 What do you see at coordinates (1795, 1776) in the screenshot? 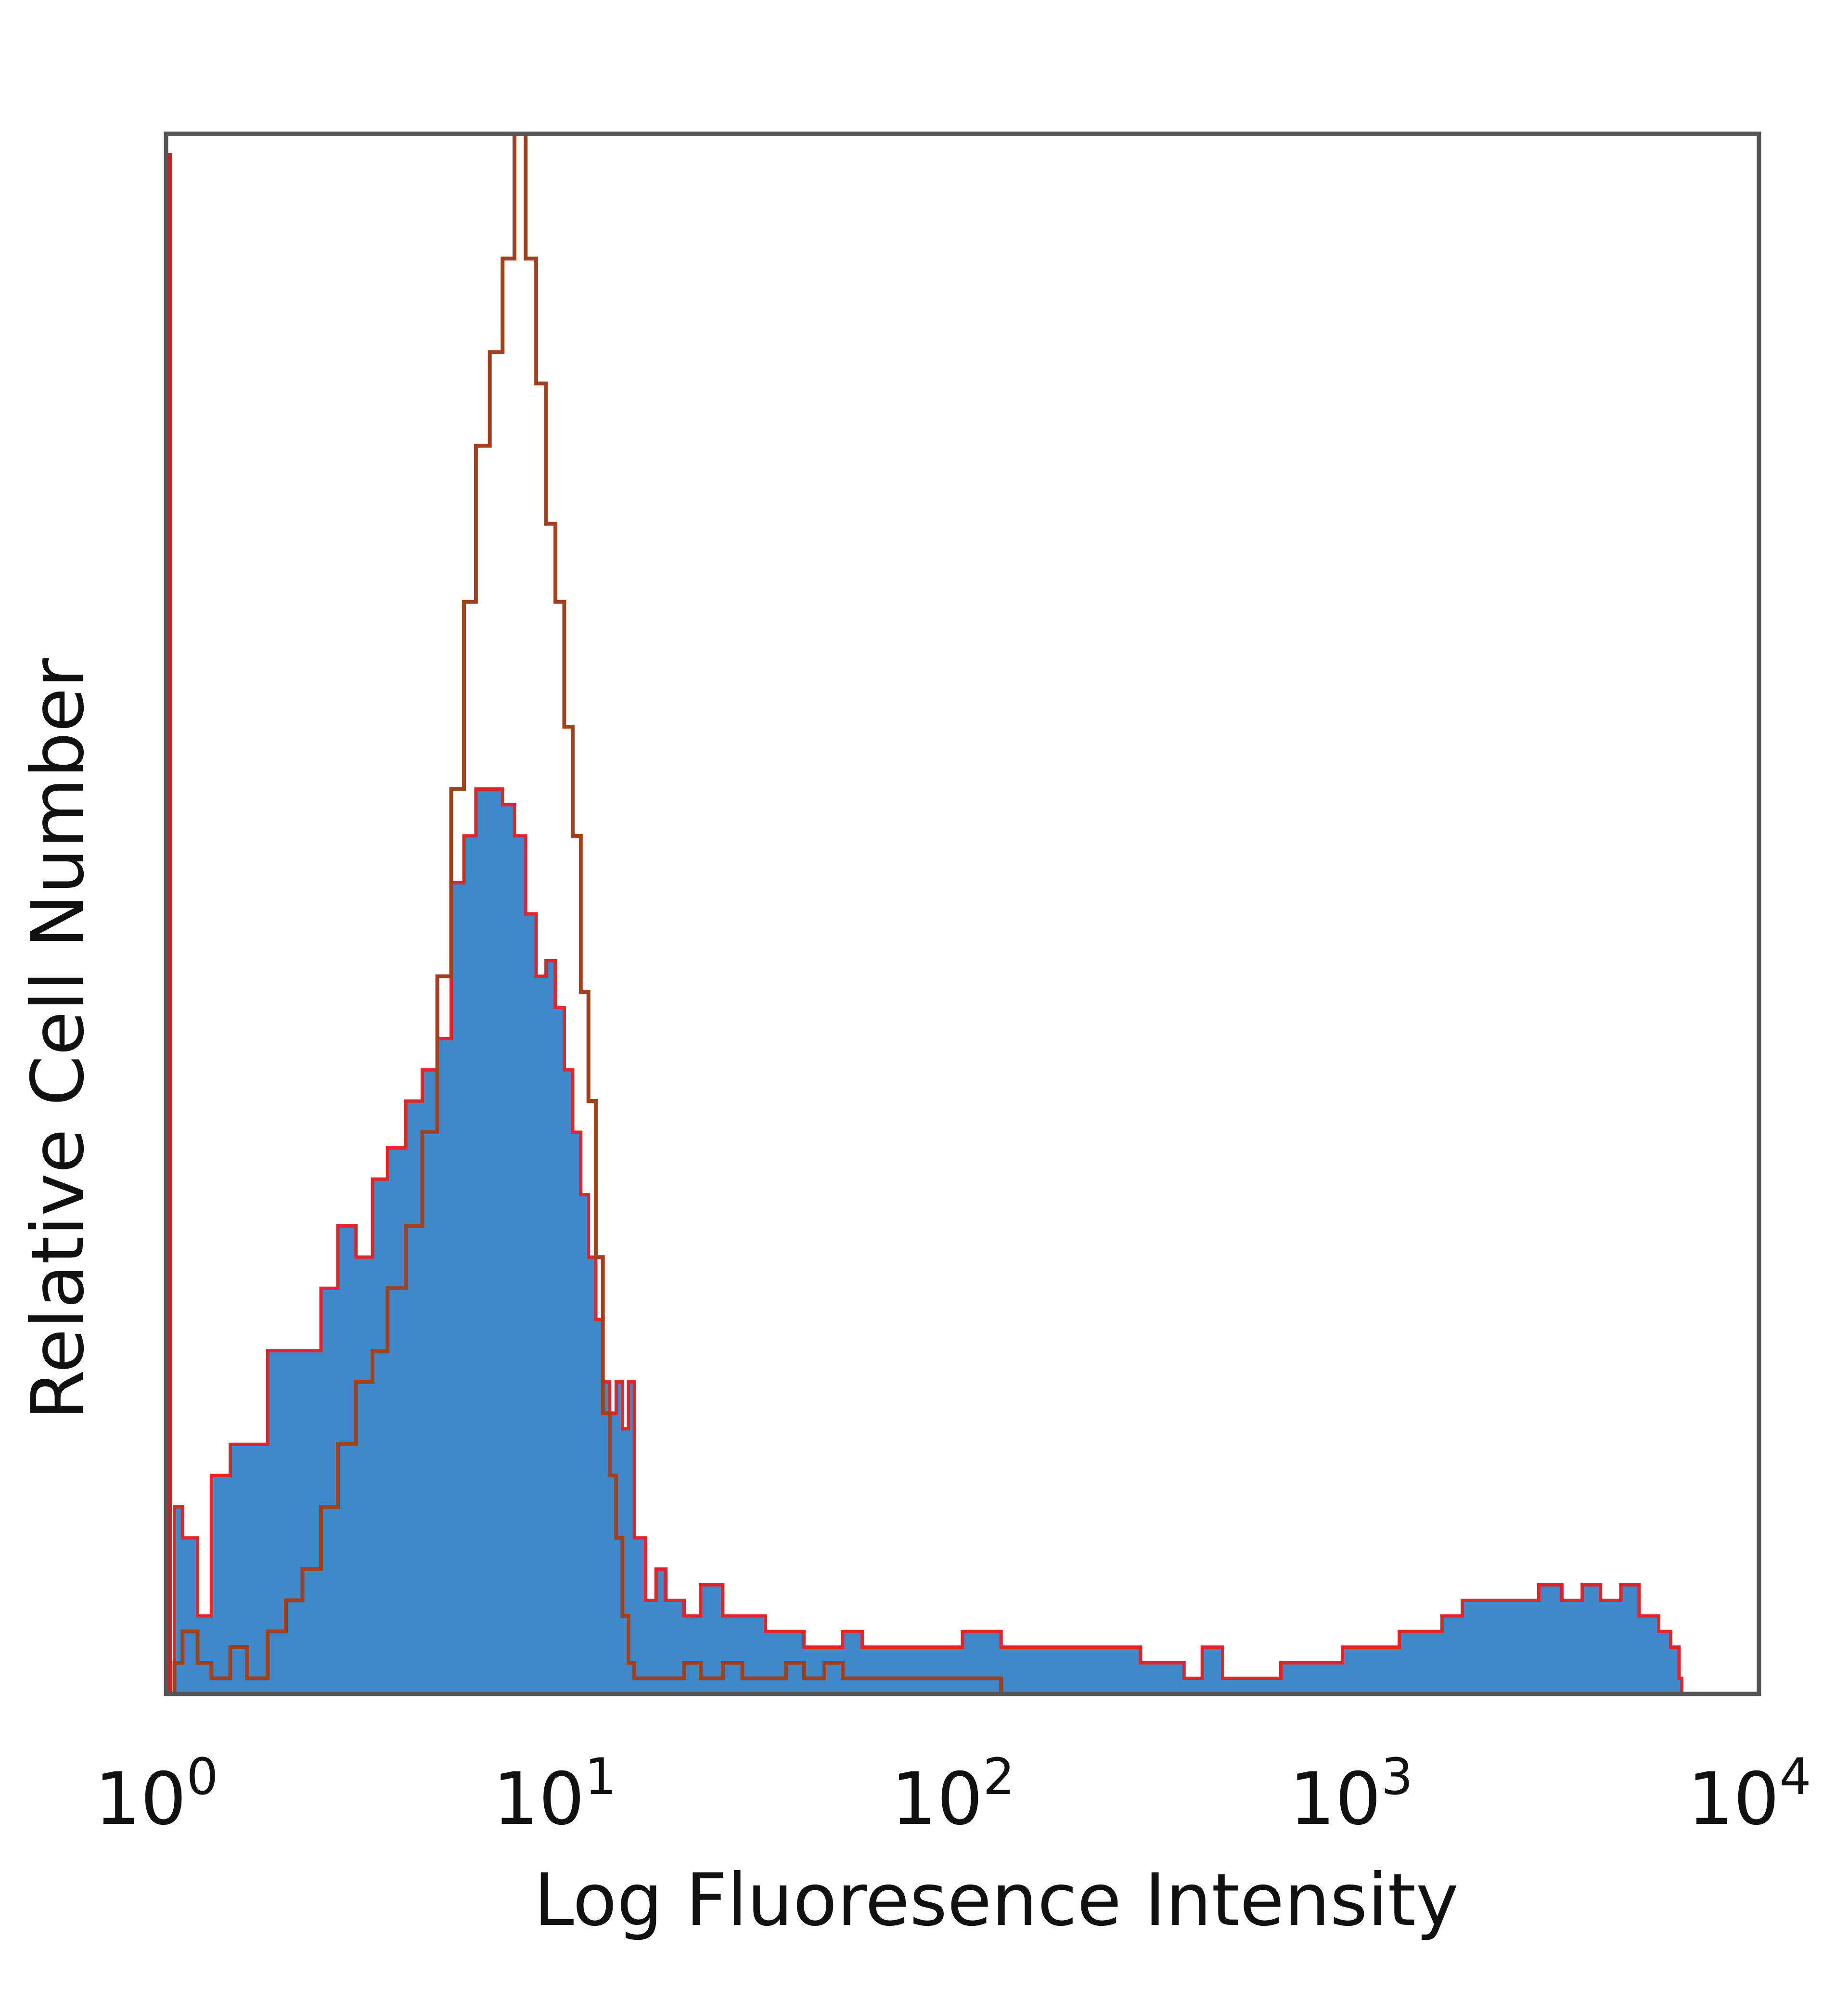
I see `x-tick-exponent: 4` at bounding box center [1795, 1776].